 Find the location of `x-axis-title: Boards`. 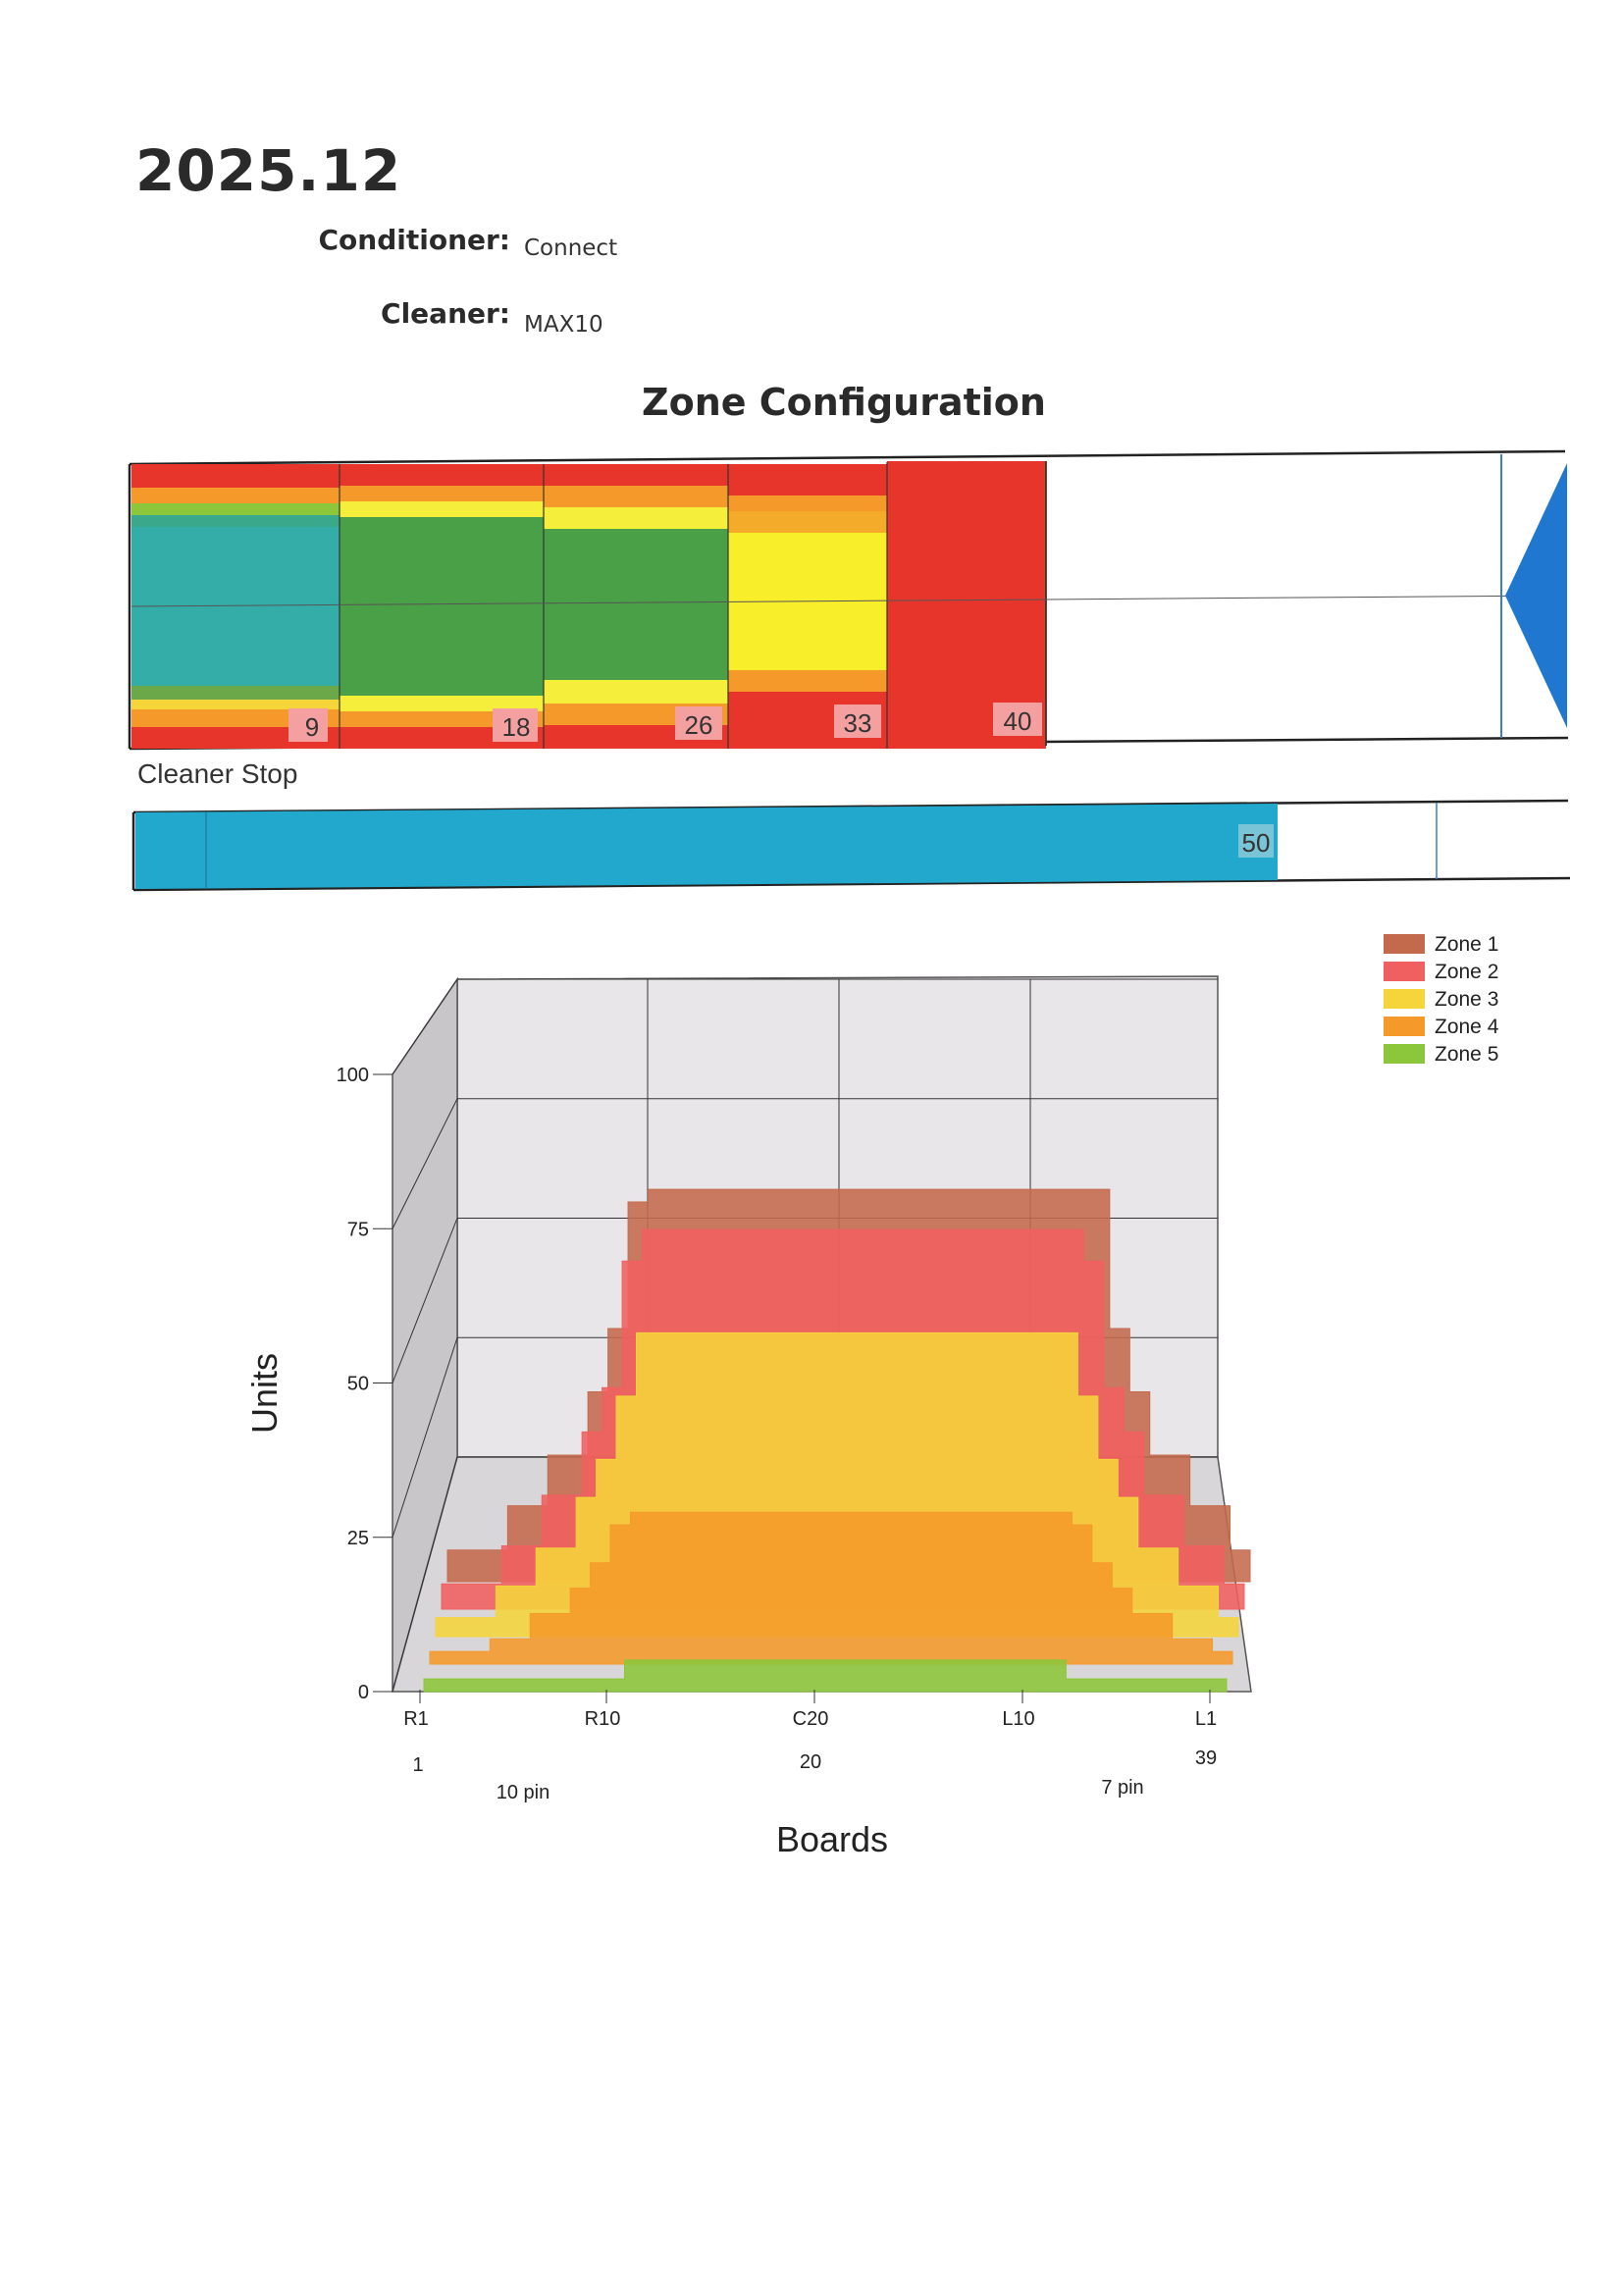

x-axis-title: Boards is located at coordinates (832, 1839).